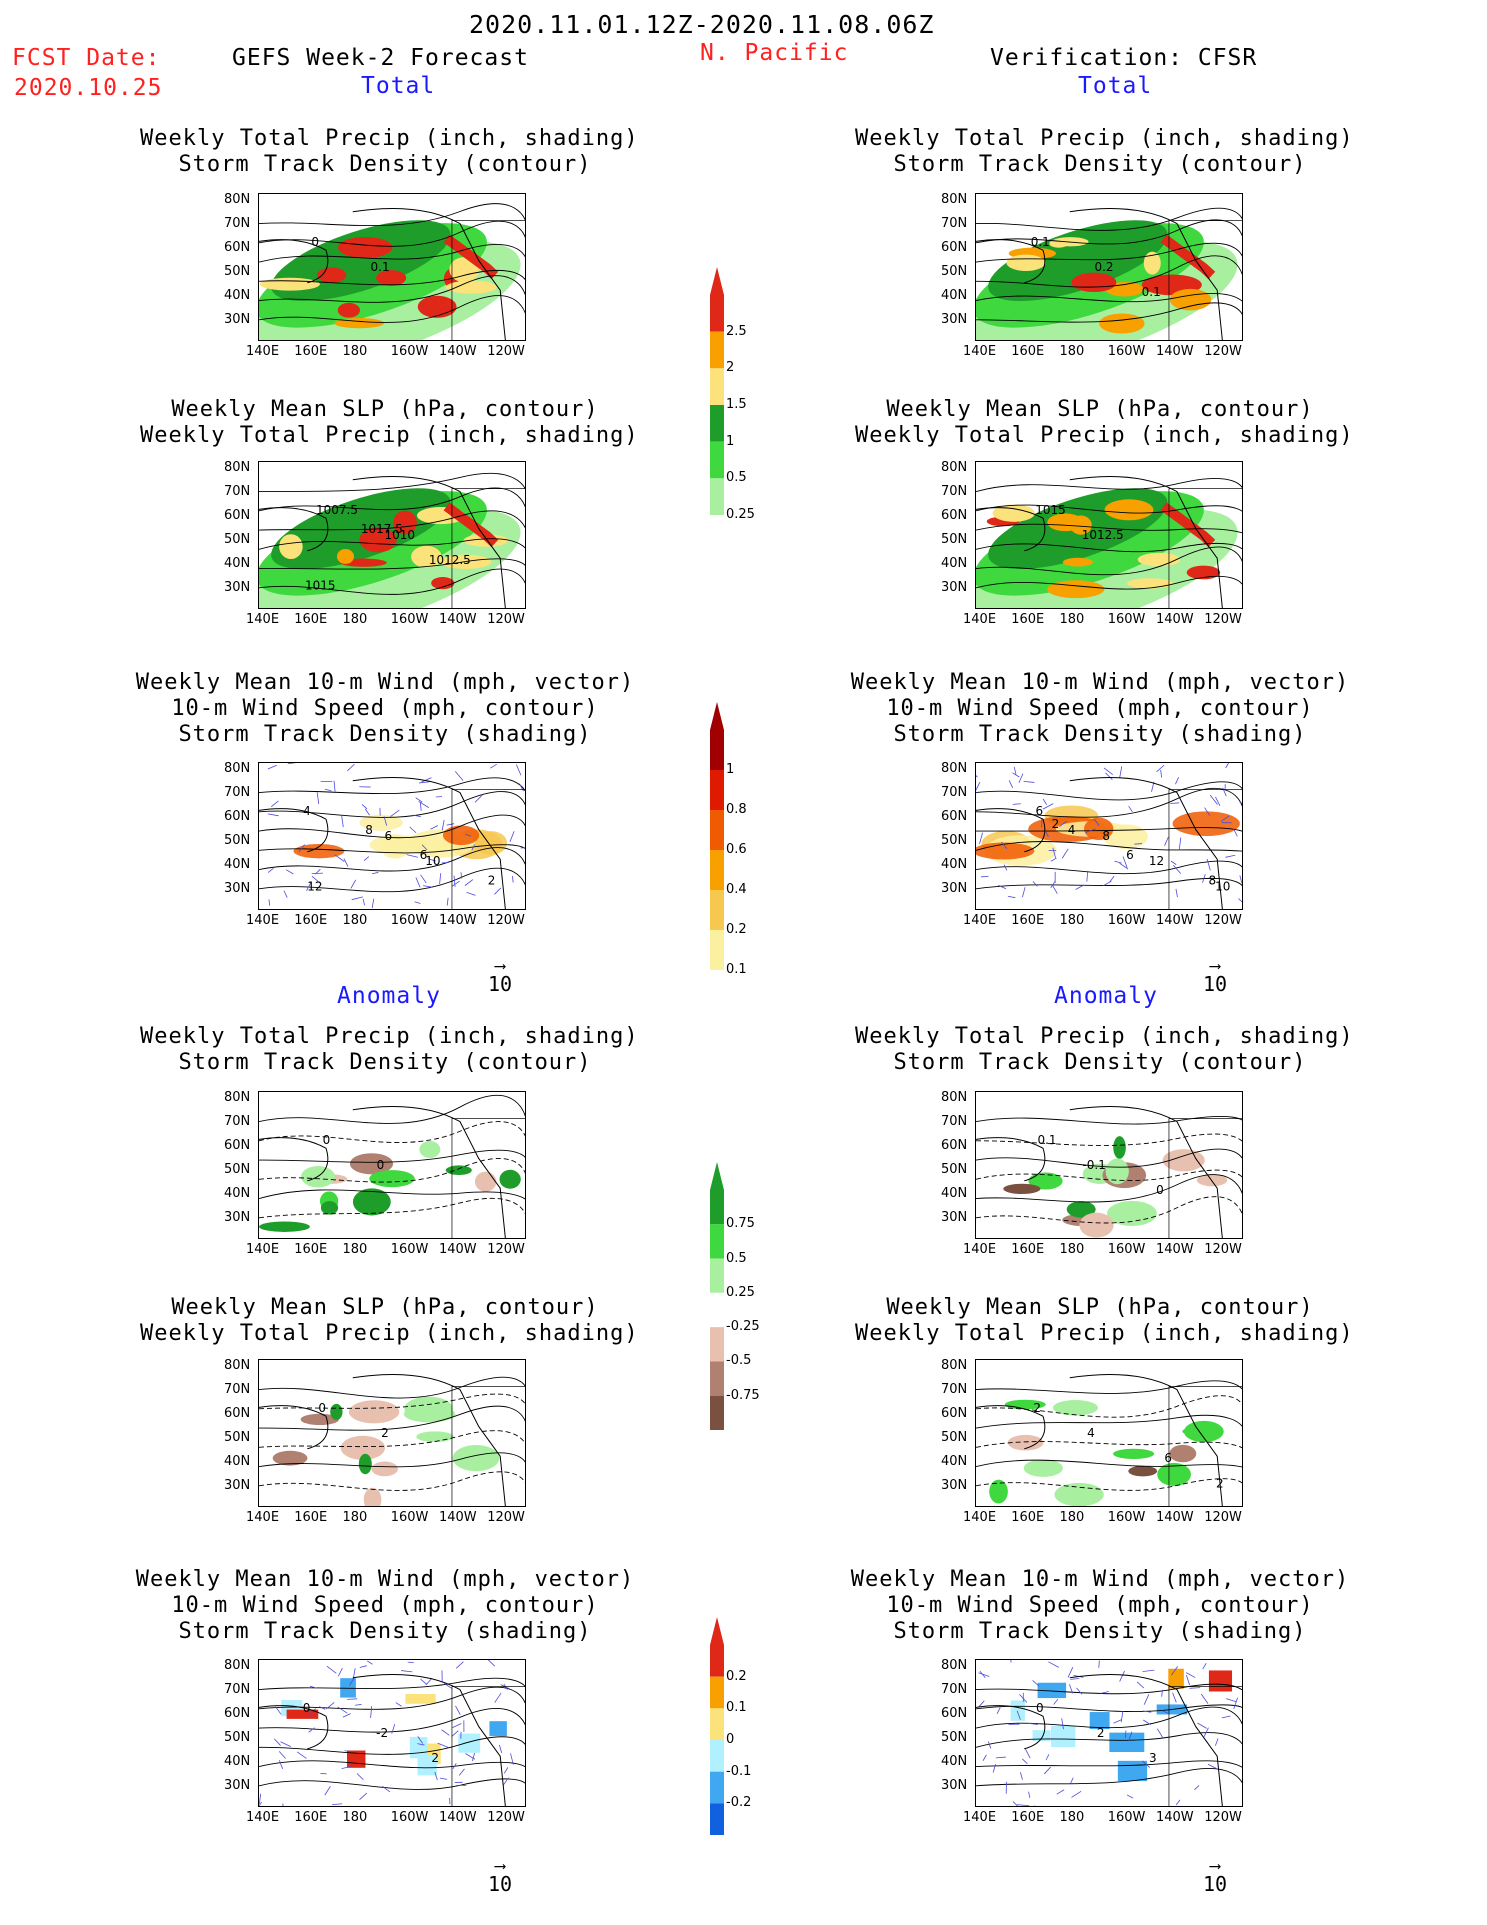 This screenshot has width=1487, height=1925. I want to click on section-anomaly-left: Anomaly, so click(389, 996).